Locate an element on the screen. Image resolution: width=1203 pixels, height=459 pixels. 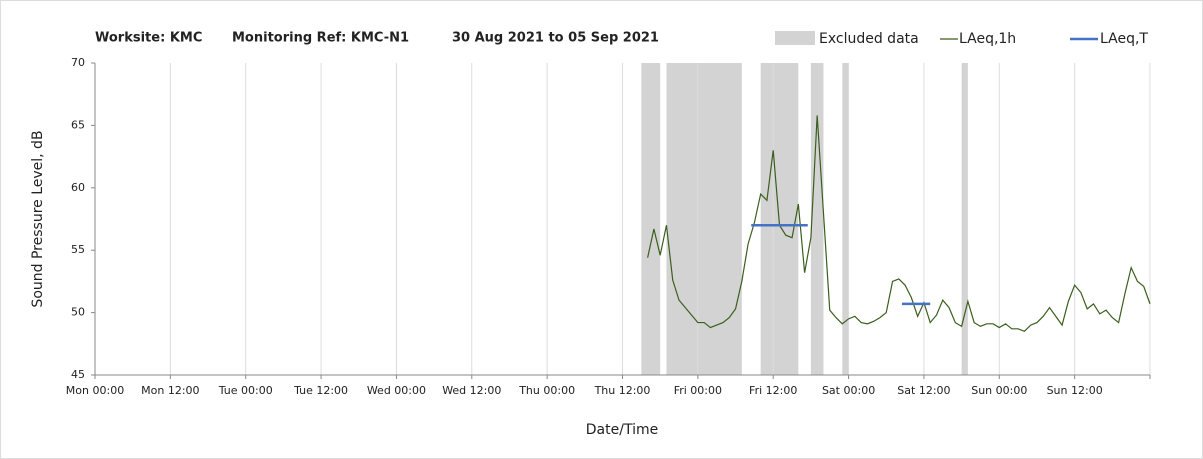
legend-label: Excluded data is located at coordinates (869, 39).